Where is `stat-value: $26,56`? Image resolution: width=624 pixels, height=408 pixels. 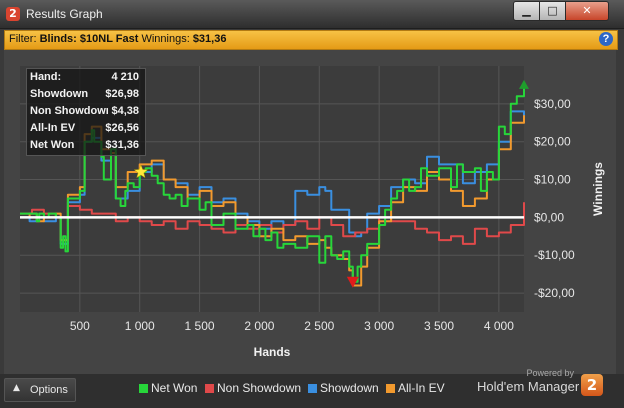 stat-value: $26,56 is located at coordinates (122, 128).